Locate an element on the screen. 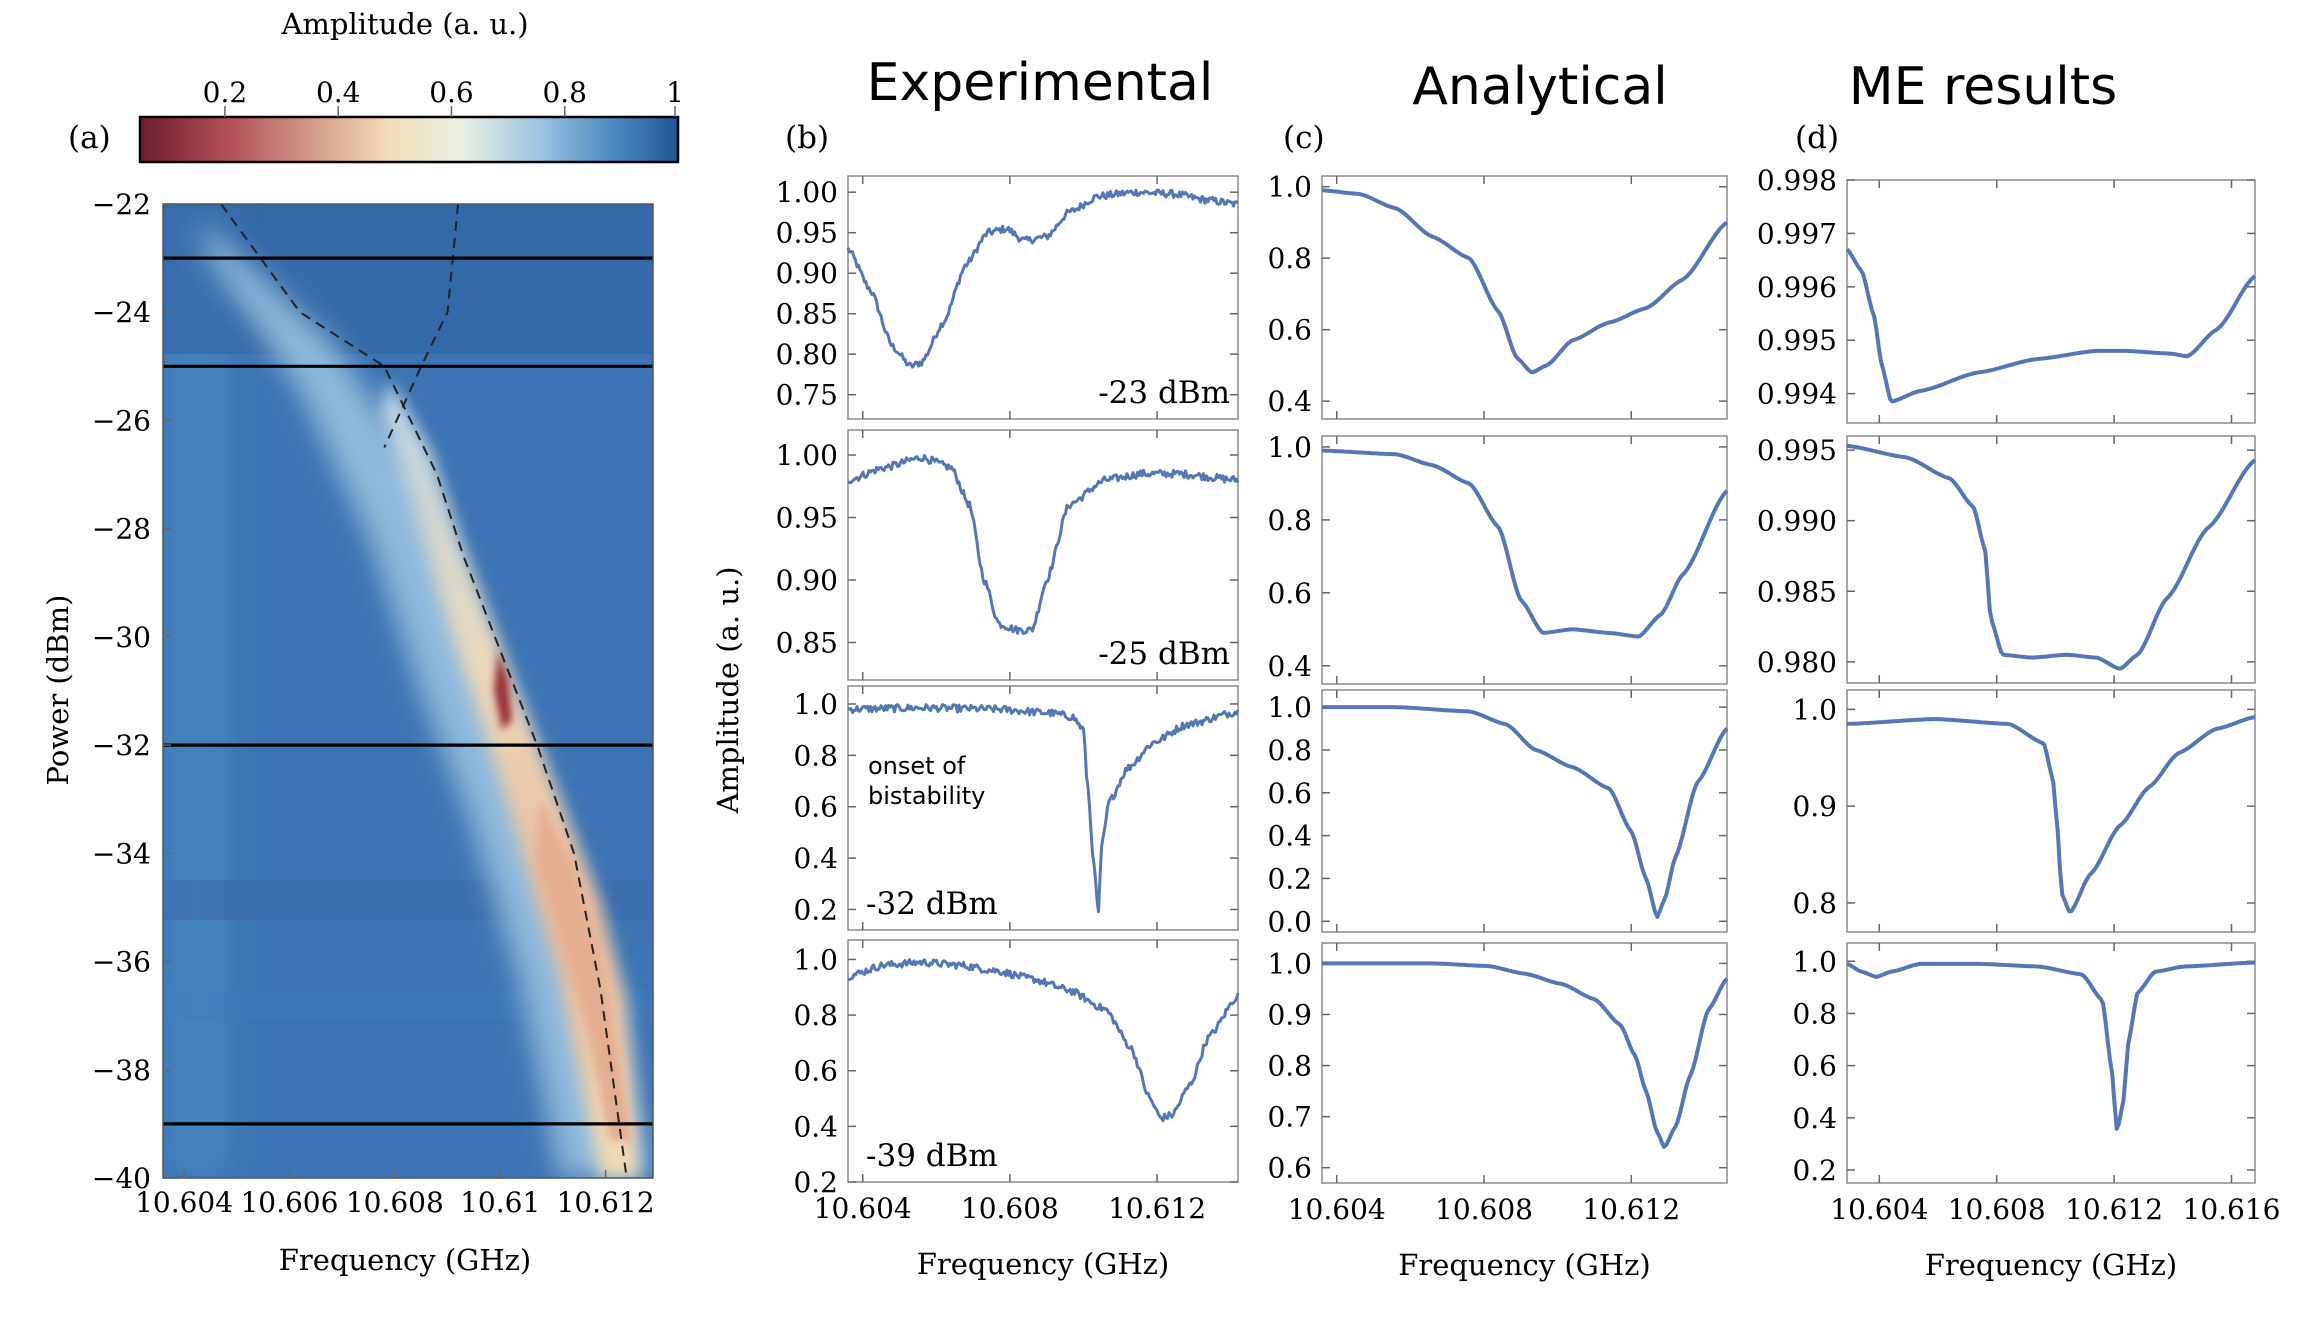  panel-letter-d: (d) is located at coordinates (1817, 138).